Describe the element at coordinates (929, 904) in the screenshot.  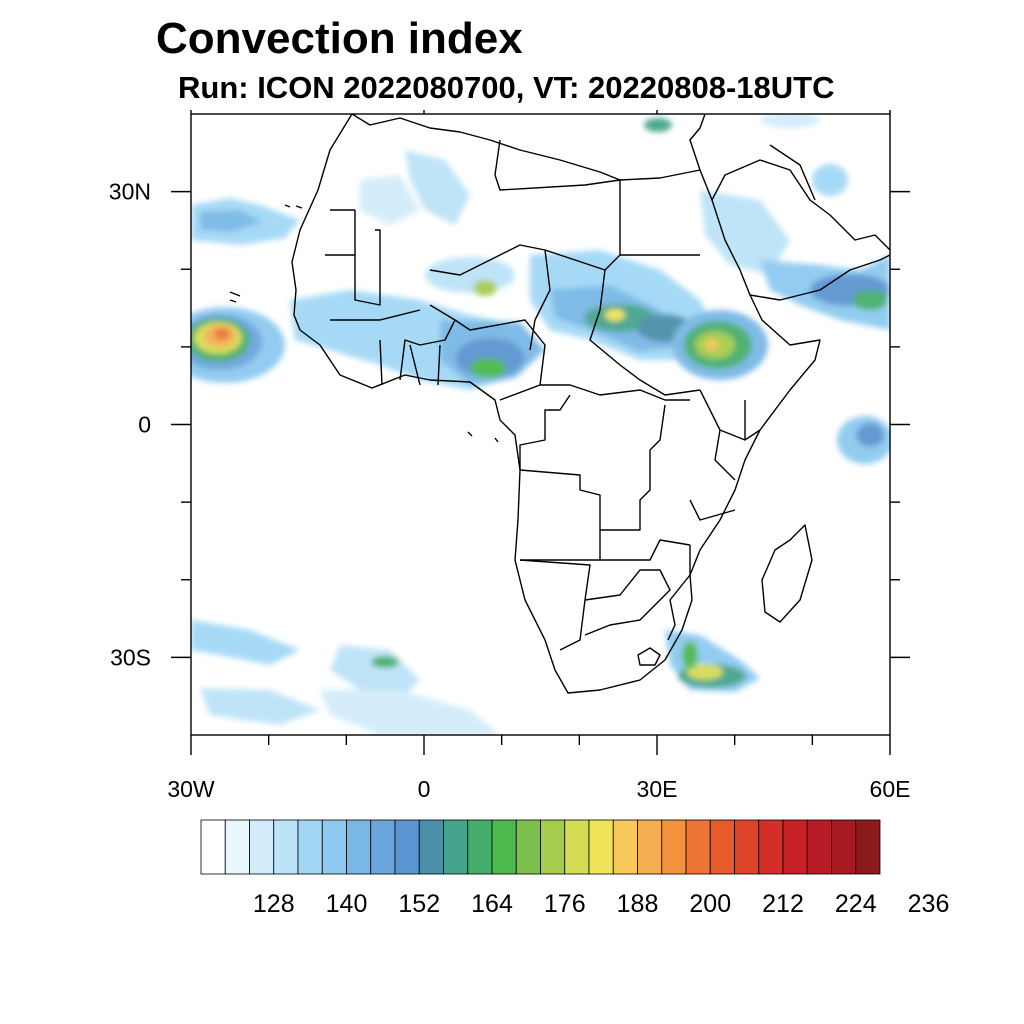
I see `colorbar-label: 236` at that location.